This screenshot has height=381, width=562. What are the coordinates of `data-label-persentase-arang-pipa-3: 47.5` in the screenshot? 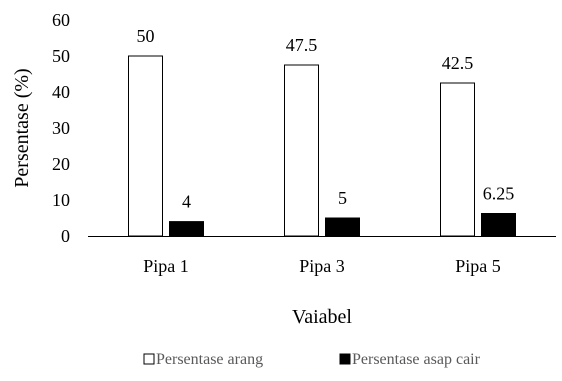 It's located at (302, 45).